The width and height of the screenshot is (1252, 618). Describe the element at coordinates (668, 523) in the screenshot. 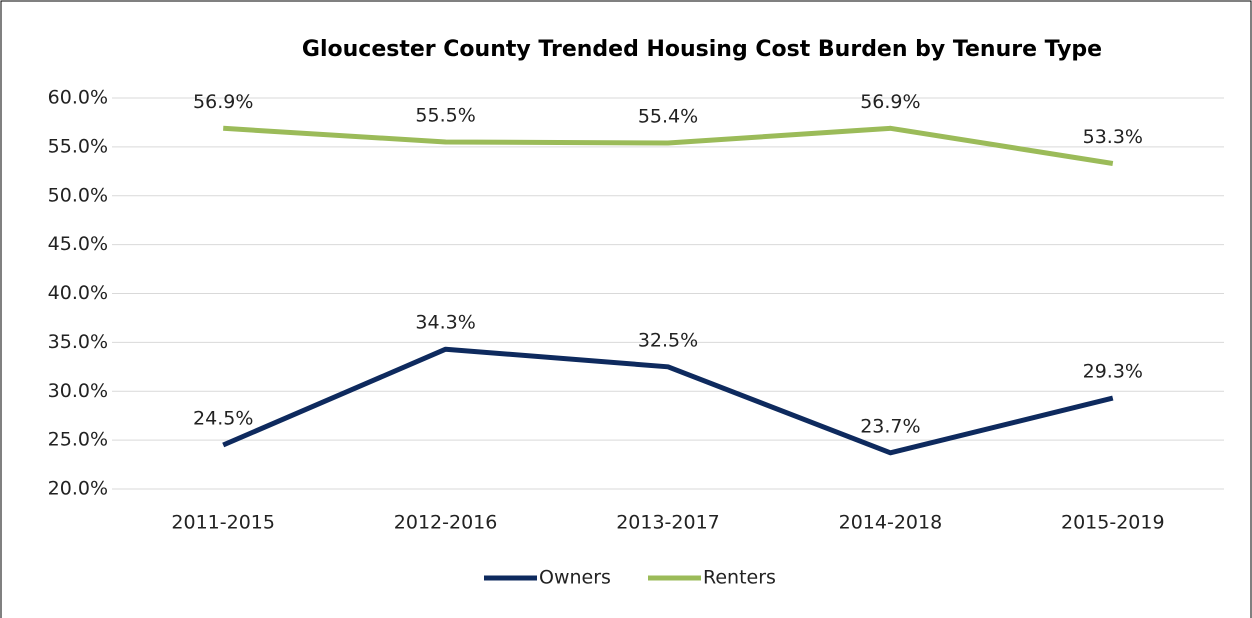

I see `x-tick-label: 2013-2017` at that location.